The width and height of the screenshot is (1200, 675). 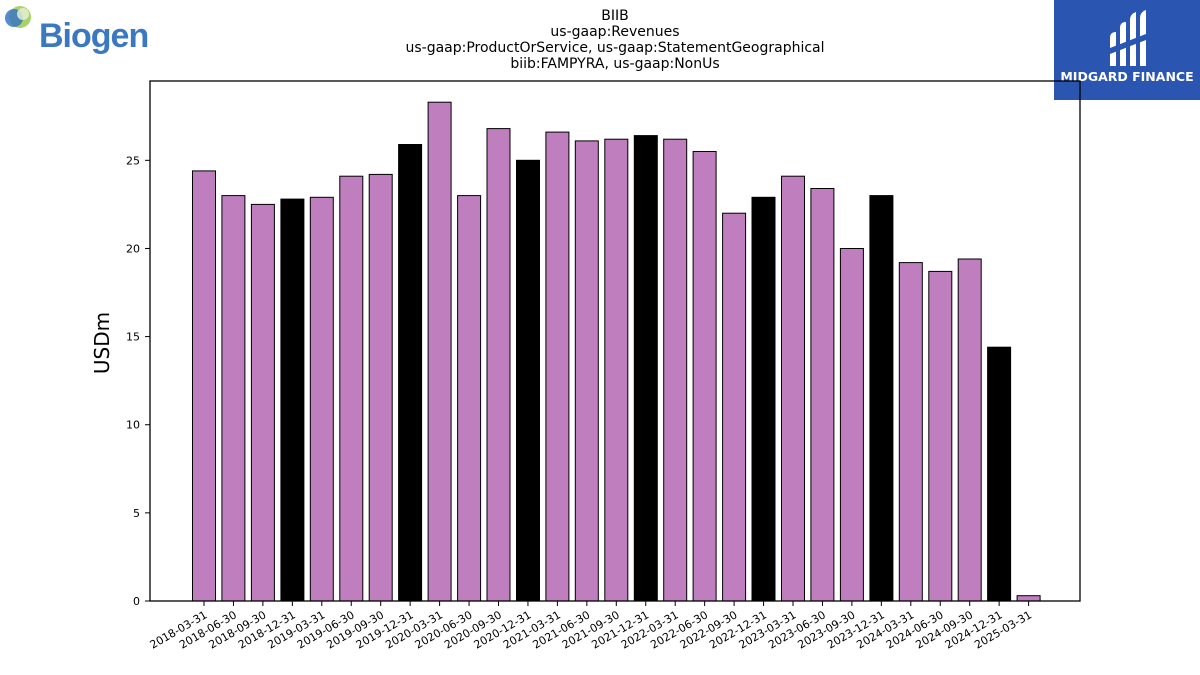 I want to click on midgard-finance-text: MIDGARD FINANCE, so click(x=1127, y=76).